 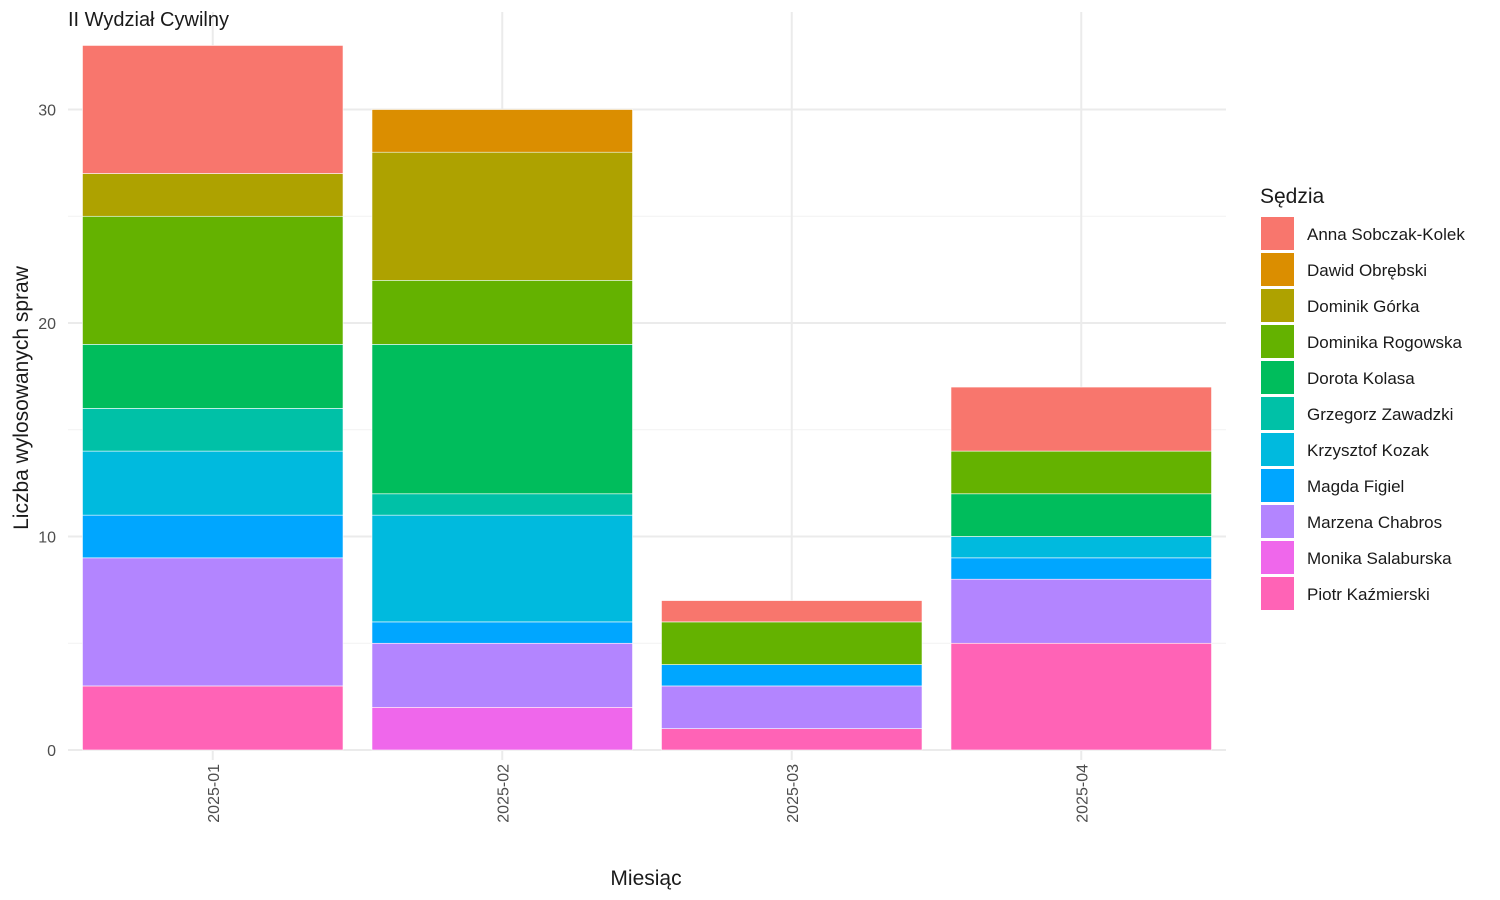 What do you see at coordinates (1368, 450) in the screenshot?
I see `legend-label: Krzysztof Kozak` at bounding box center [1368, 450].